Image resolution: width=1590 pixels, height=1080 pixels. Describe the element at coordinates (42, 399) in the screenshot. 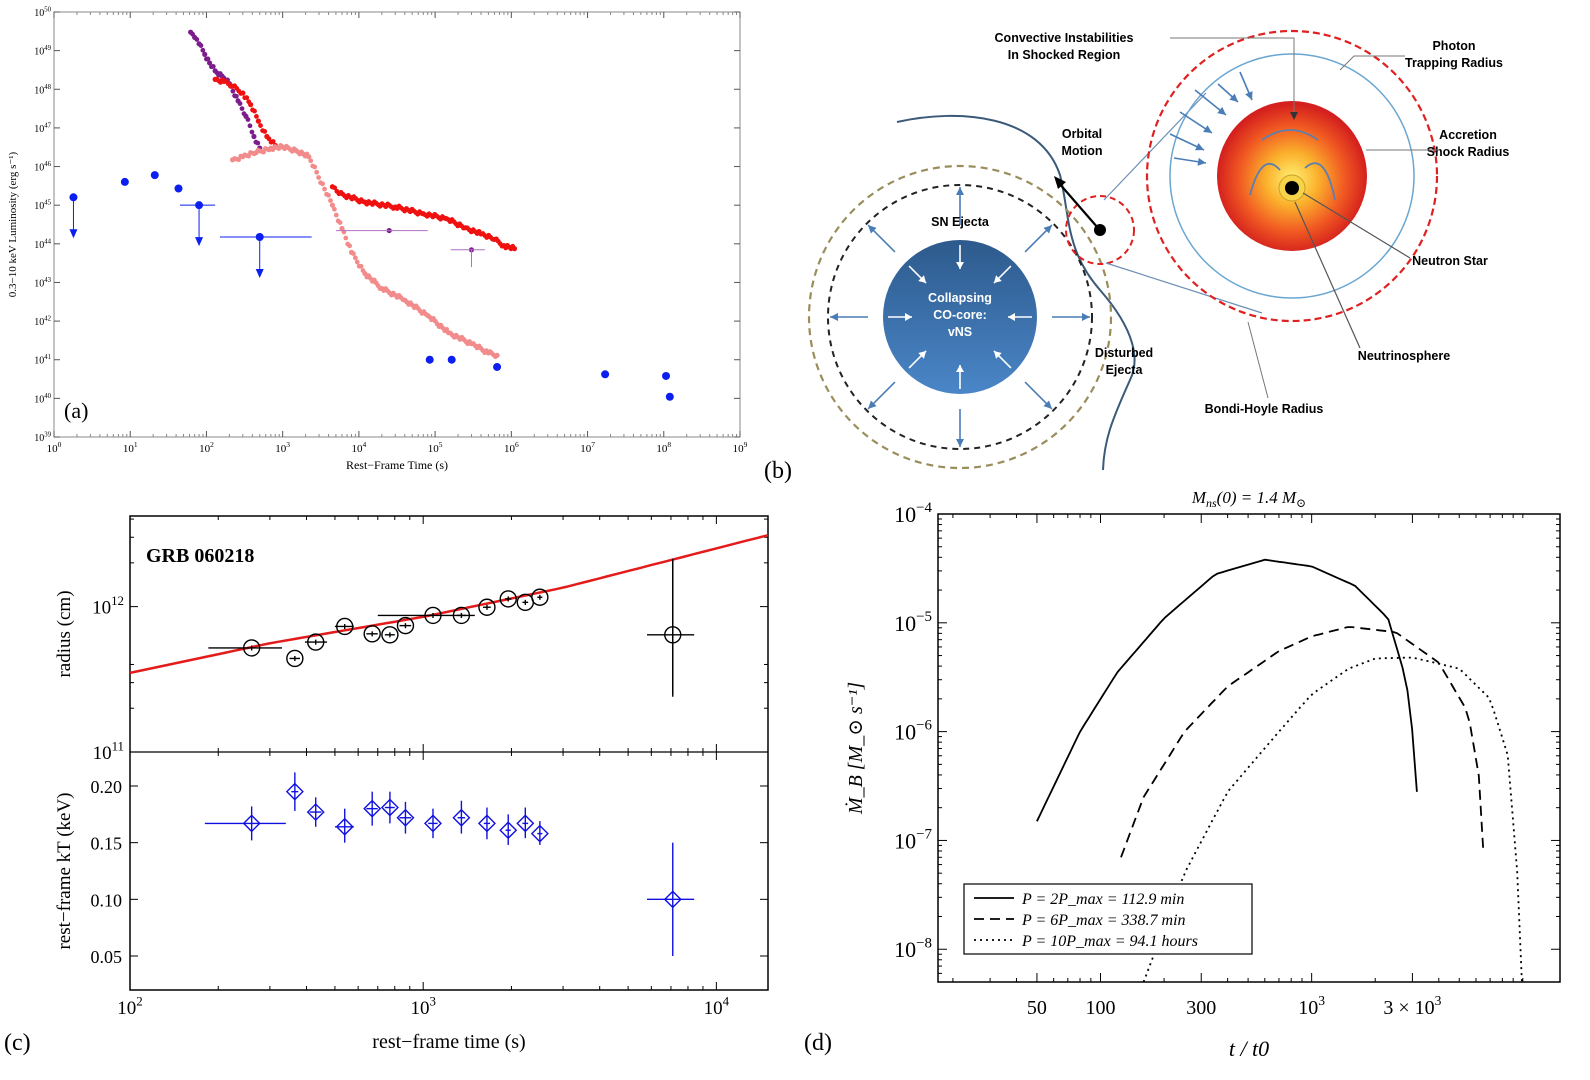

I see `y-tick-label: 1040` at that location.